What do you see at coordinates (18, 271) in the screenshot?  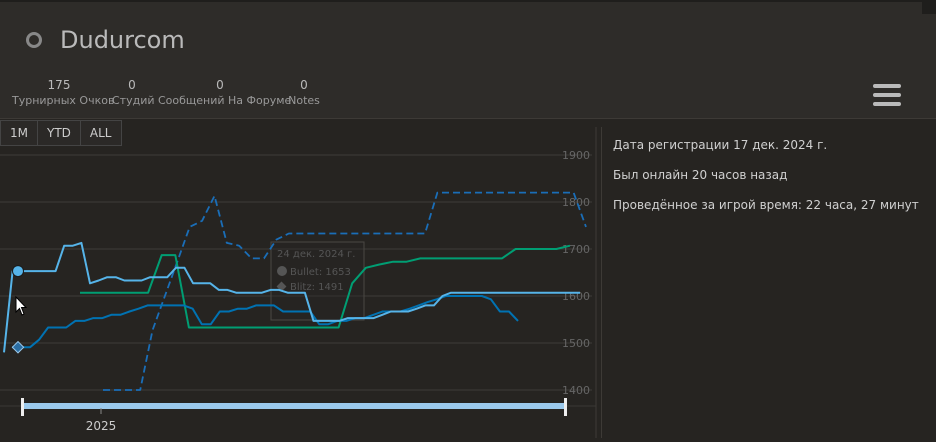 I see `bullet-point-marker` at bounding box center [18, 271].